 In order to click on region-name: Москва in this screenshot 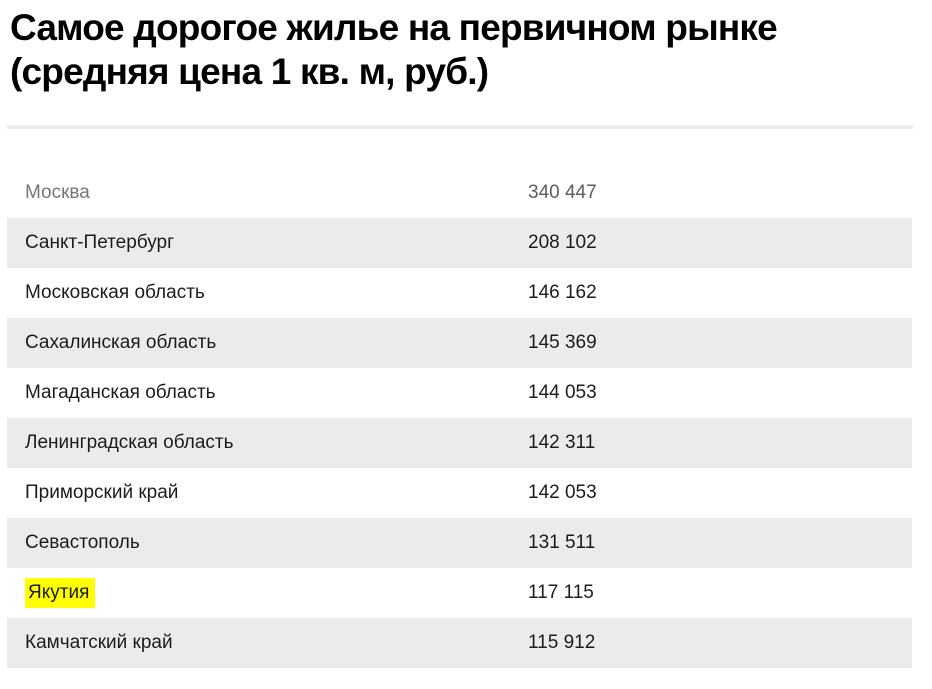, I will do `click(57, 192)`.